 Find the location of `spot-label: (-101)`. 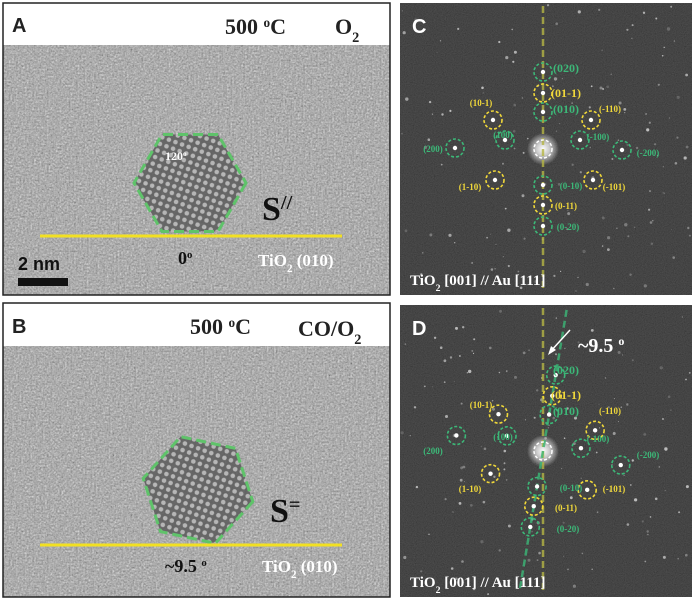

spot-label: (-101) is located at coordinates (614, 187).